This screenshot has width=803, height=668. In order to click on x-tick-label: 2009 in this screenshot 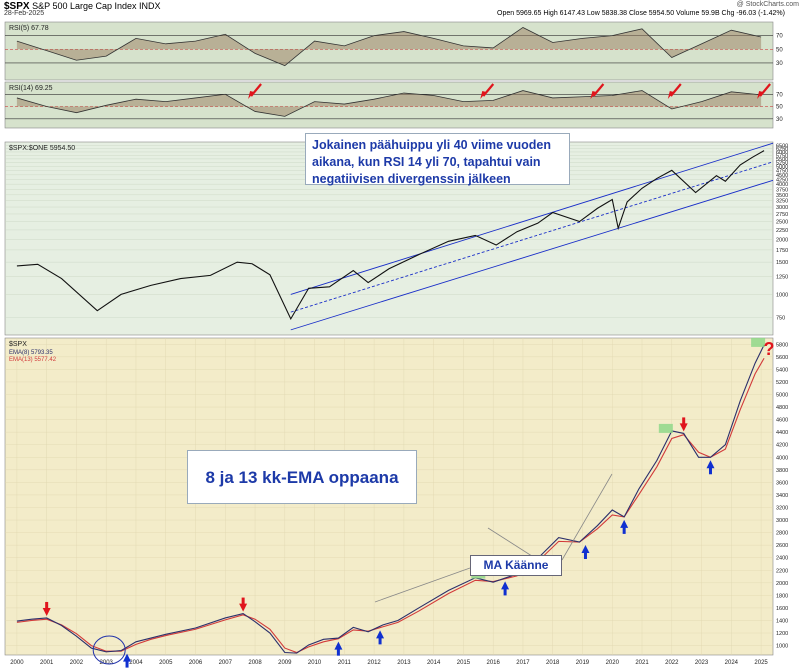, I will do `click(285, 663)`.